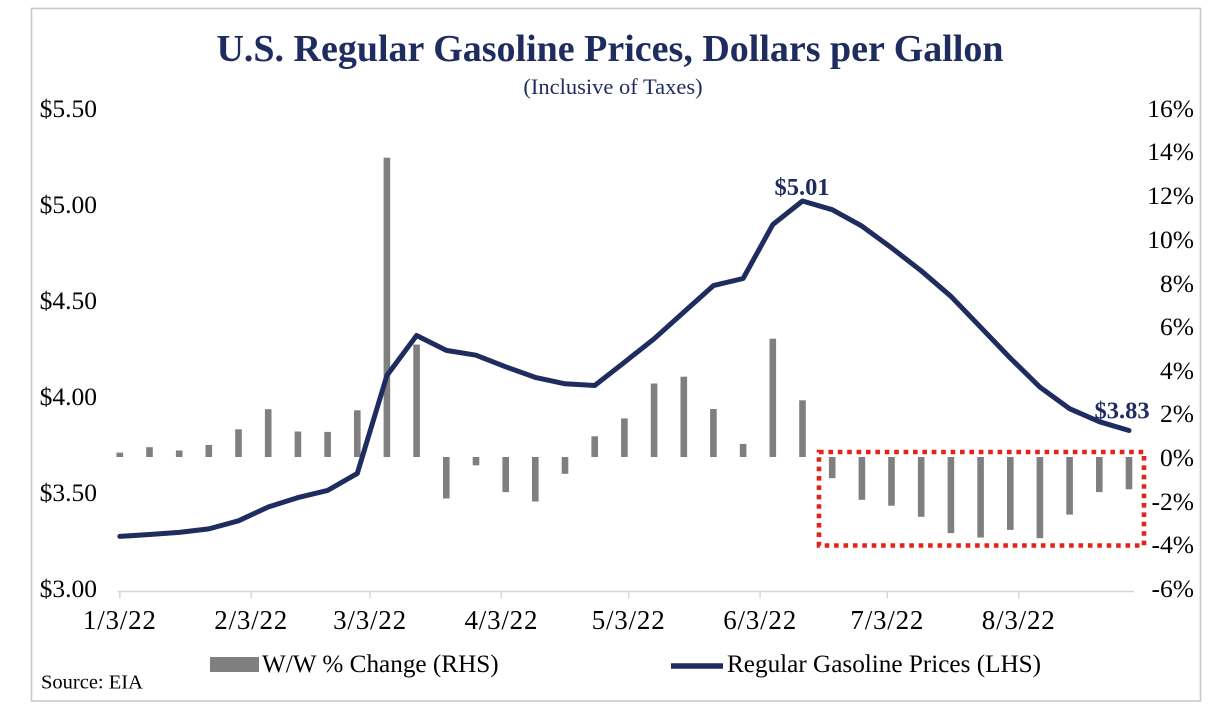 This screenshot has width=1227, height=727. I want to click on svg-text: 0%, so click(1177, 457).